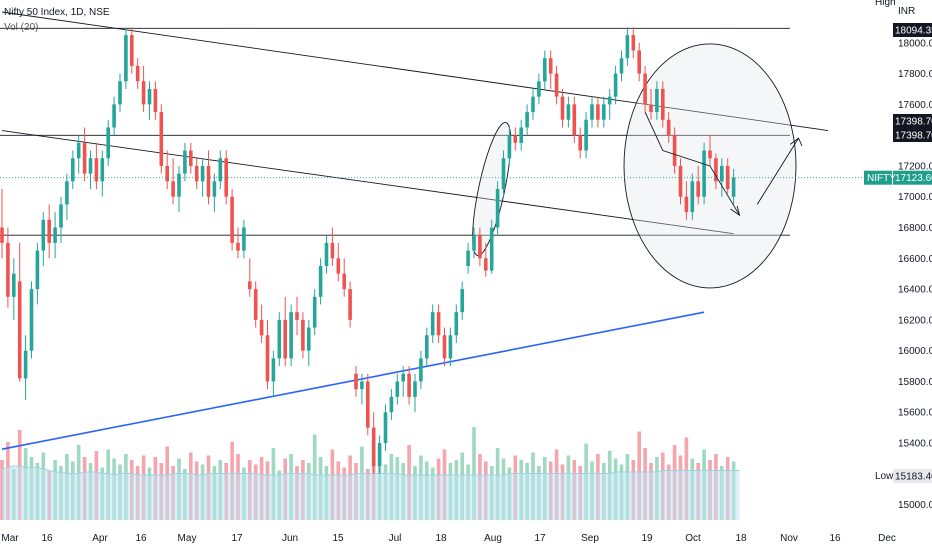 Image resolution: width=932 pixels, height=550 pixels. Describe the element at coordinates (913, 122) in the screenshot. I see `resistance-badge-top-text: 17398.70` at that location.